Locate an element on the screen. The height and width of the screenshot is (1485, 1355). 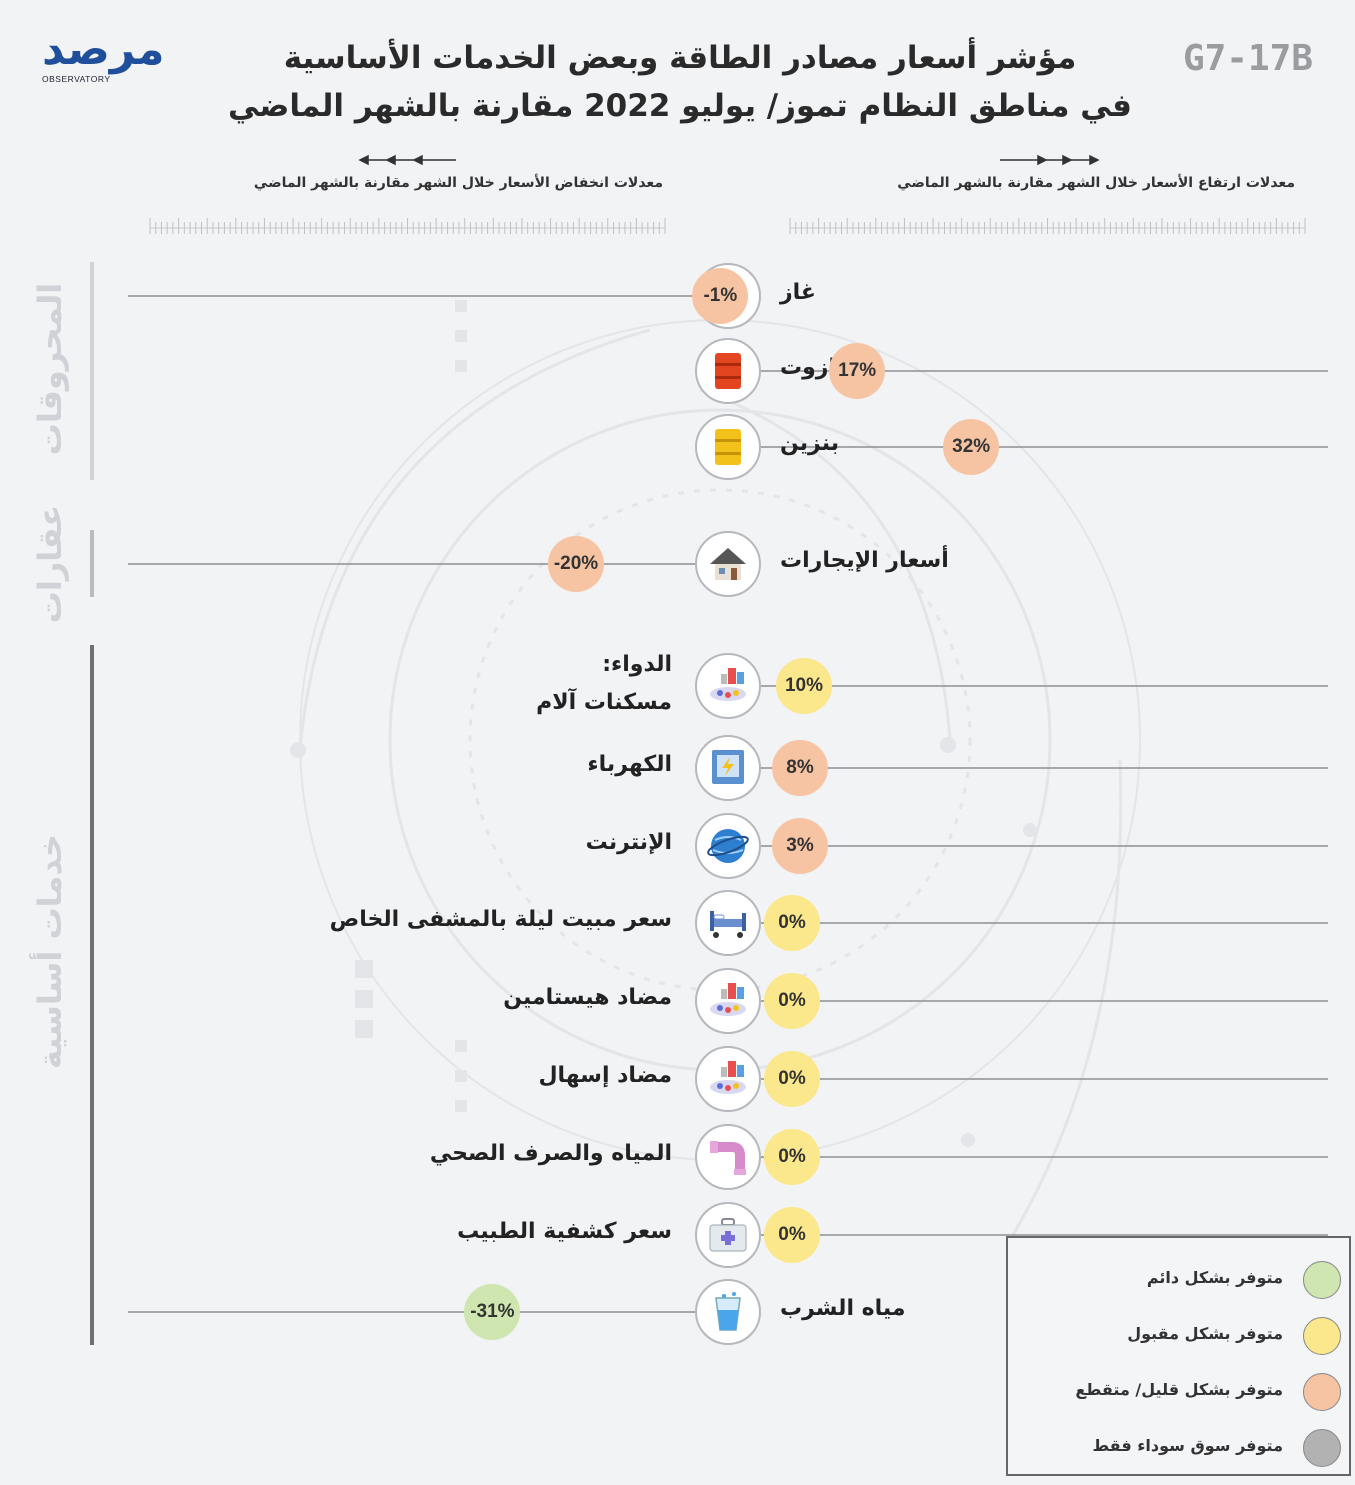
legend-label: متوفر بشكل دائم is located at coordinates (1214, 1277).